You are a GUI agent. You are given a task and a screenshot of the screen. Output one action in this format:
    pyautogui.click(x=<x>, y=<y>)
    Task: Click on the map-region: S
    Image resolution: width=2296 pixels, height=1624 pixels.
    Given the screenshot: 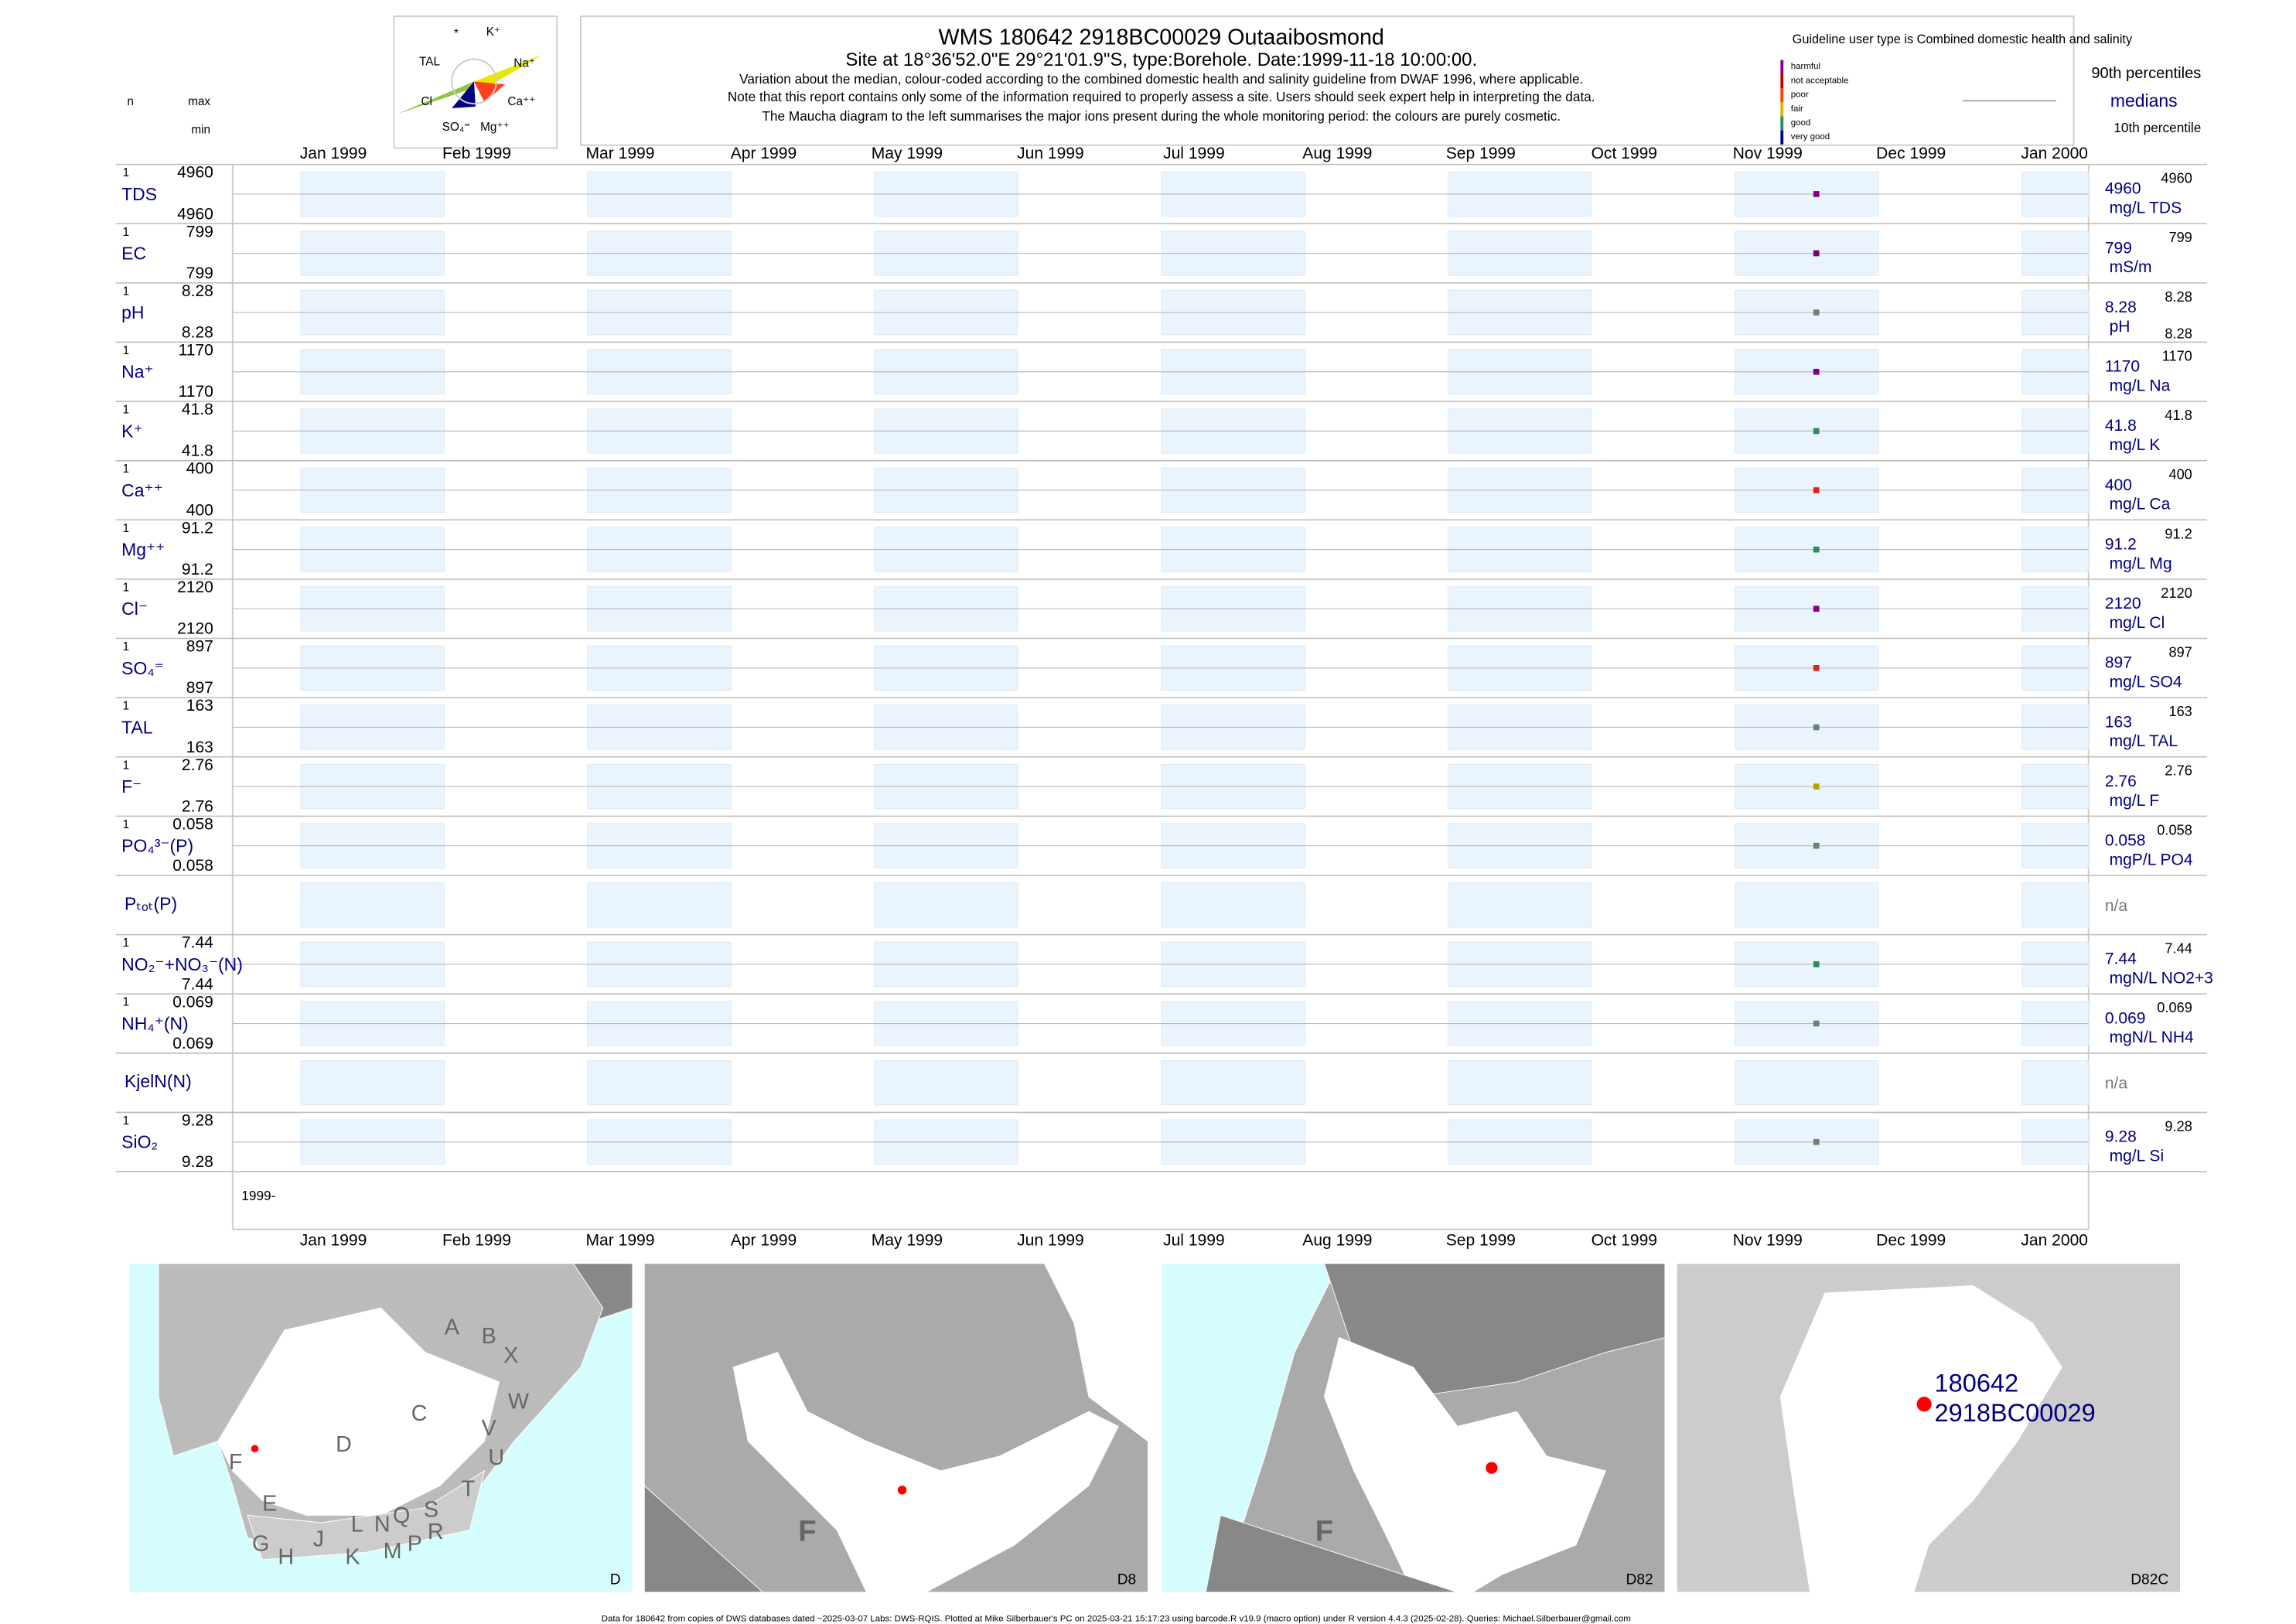 What is the action you would take?
    pyautogui.click(x=431, y=1509)
    